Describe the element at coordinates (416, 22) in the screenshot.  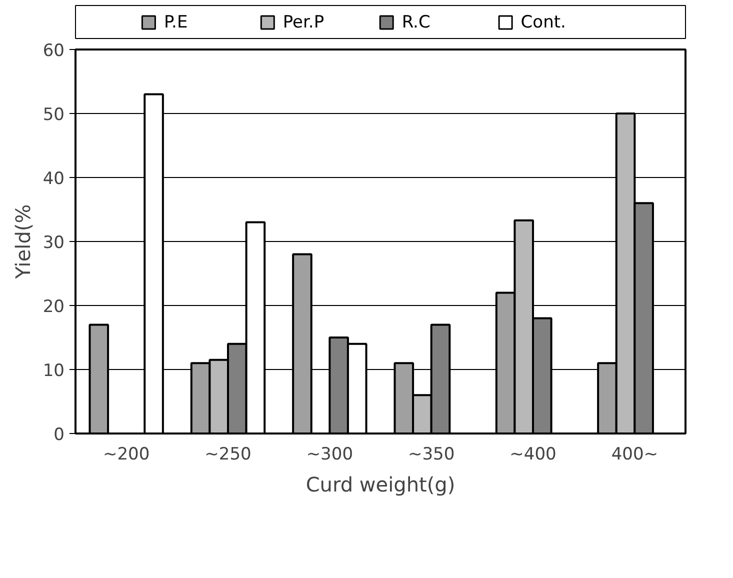
I see `legend-label: R.C` at that location.